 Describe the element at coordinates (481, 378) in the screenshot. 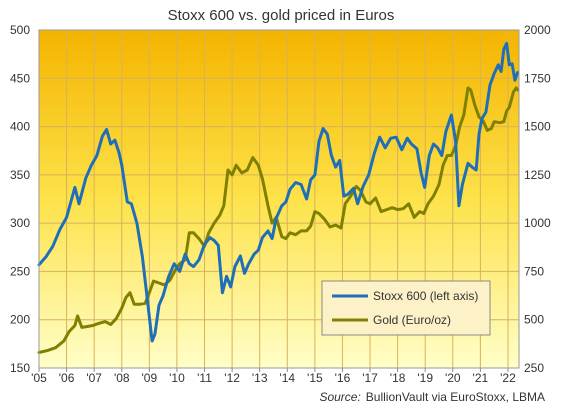

I see `x-tick-label: '21` at that location.